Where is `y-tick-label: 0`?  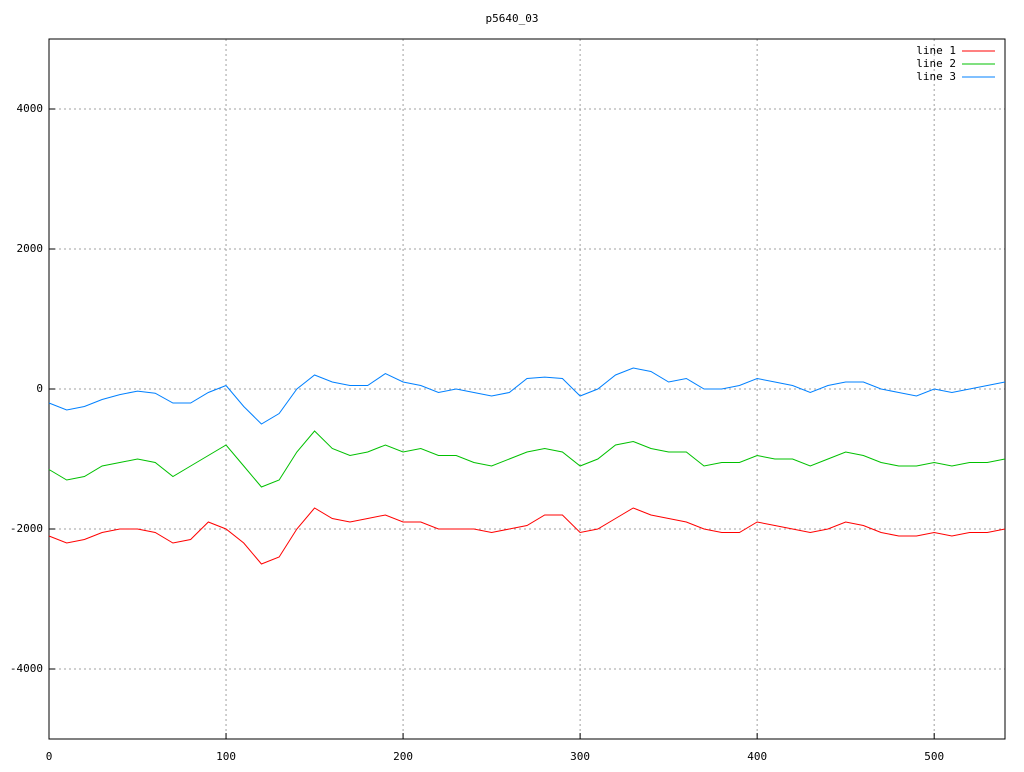 y-tick-label: 0 is located at coordinates (39, 388).